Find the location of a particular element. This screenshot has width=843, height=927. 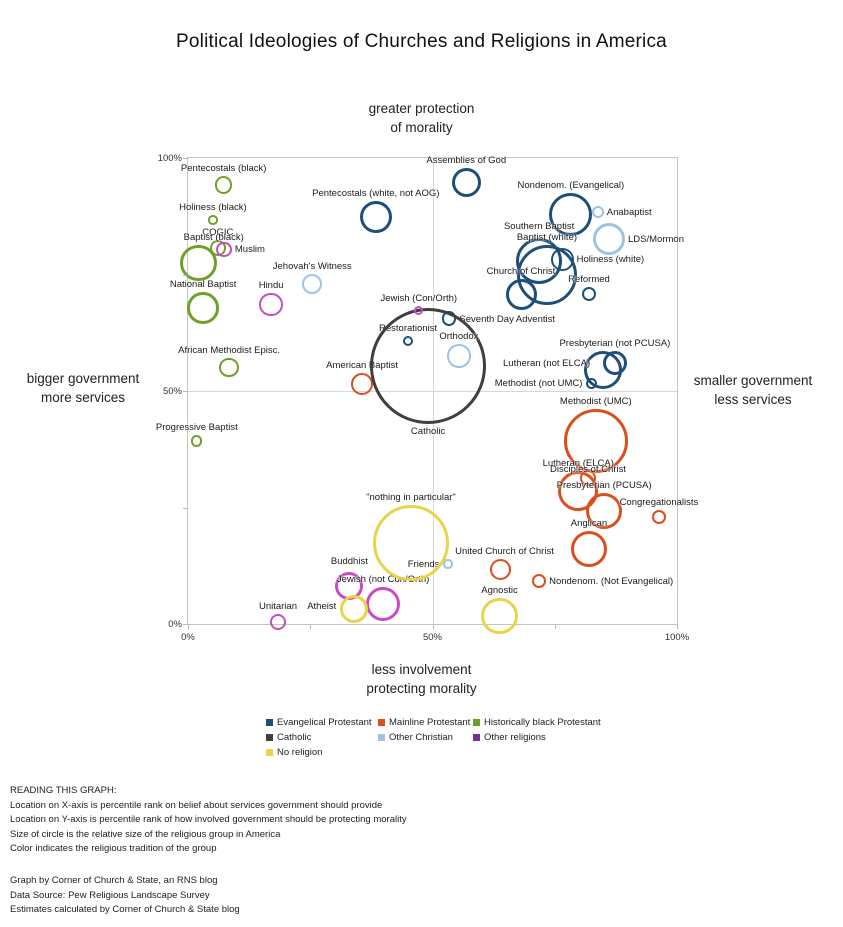

bubble-nondenom-not-evangelical is located at coordinates (539, 581).